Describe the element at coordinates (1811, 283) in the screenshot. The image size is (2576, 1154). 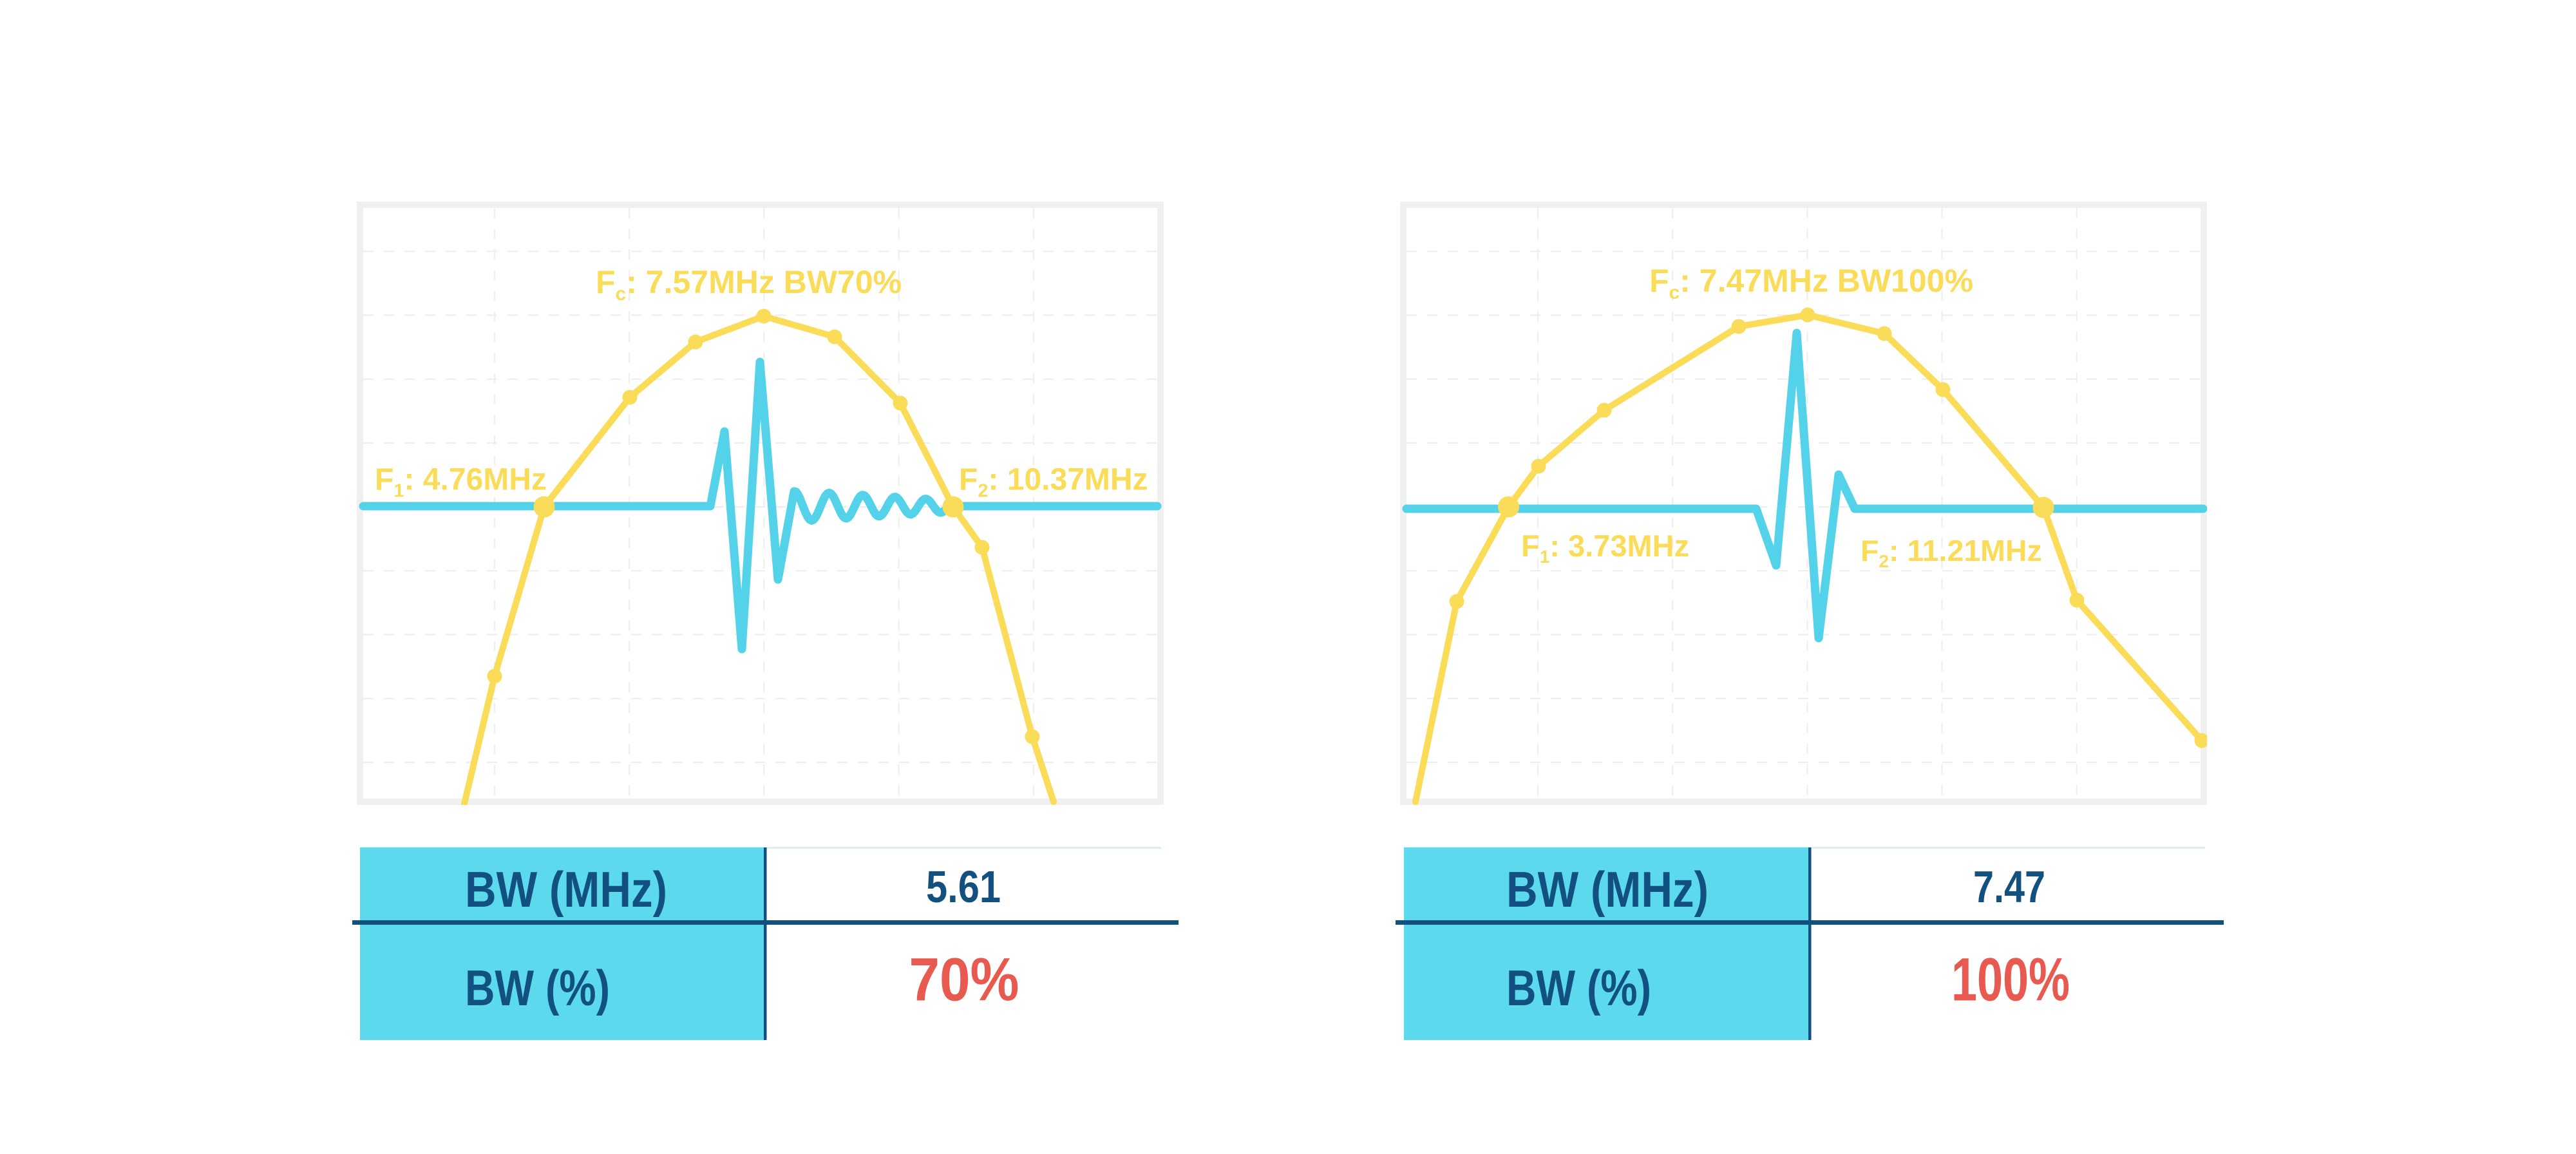
I see `svg-text: Fc: 7.47MHz BW100%` at that location.